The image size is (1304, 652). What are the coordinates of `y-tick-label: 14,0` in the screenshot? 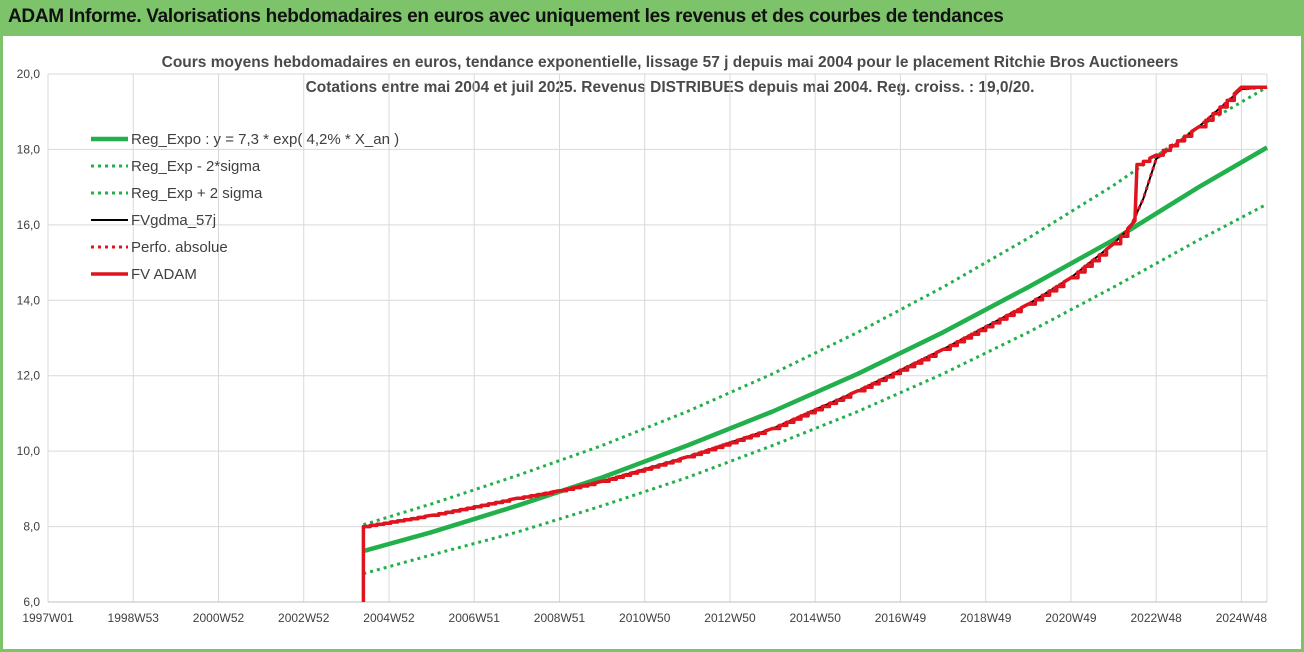 It's located at (29, 300).